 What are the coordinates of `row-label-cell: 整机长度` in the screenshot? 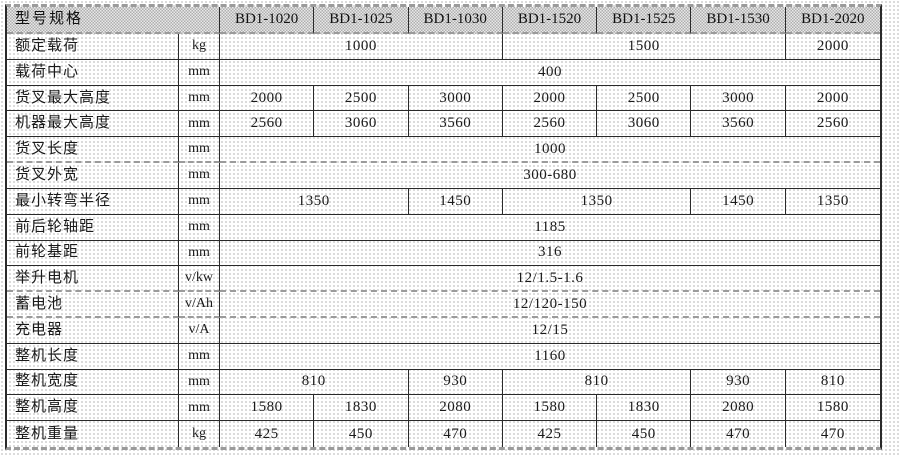 It's located at (93, 356).